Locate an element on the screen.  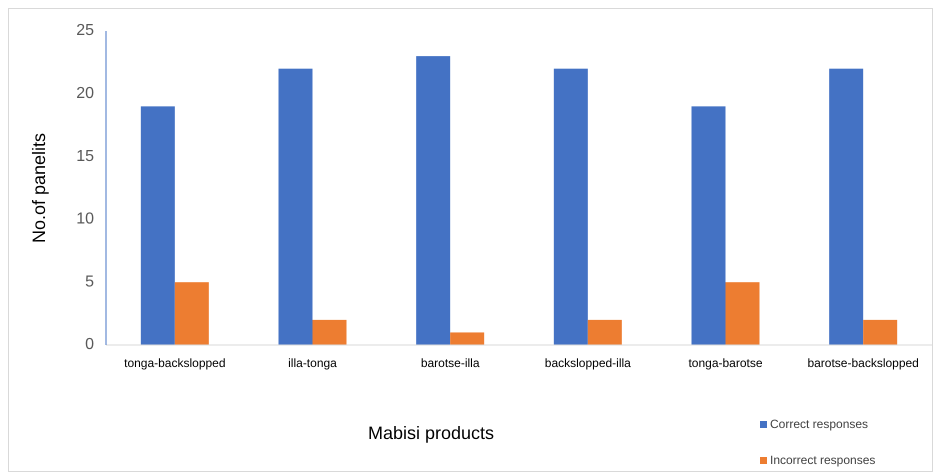
legend-label: Incorrect responses is located at coordinates (823, 460).